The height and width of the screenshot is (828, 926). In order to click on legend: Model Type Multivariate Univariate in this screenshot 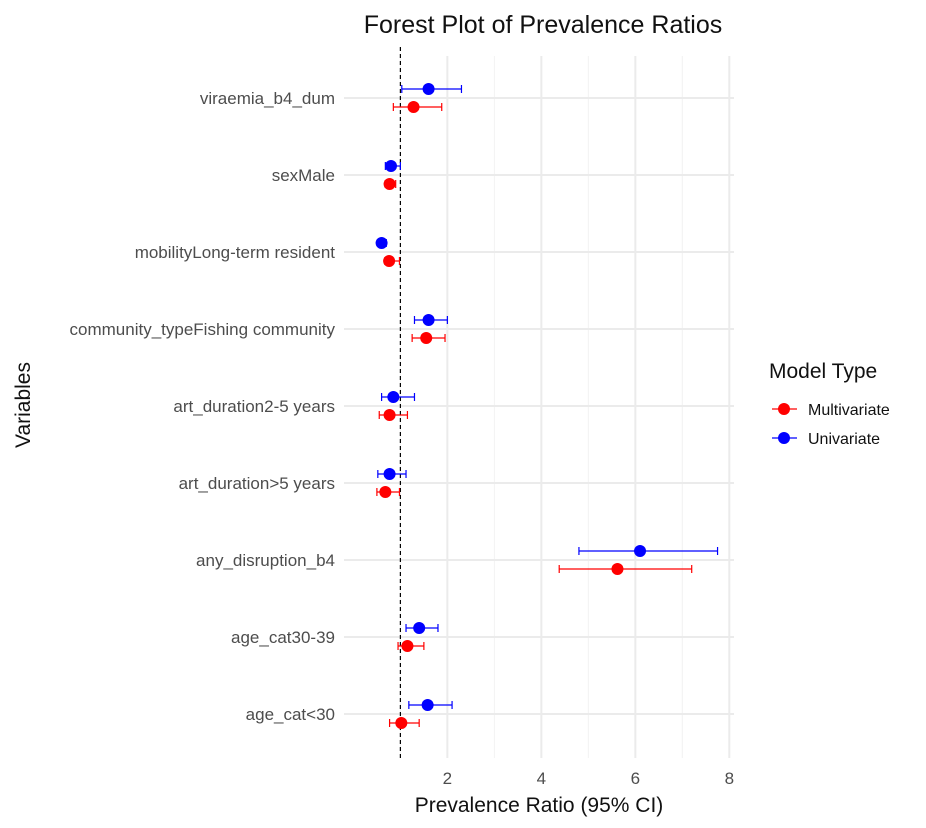, I will do `click(829, 404)`.